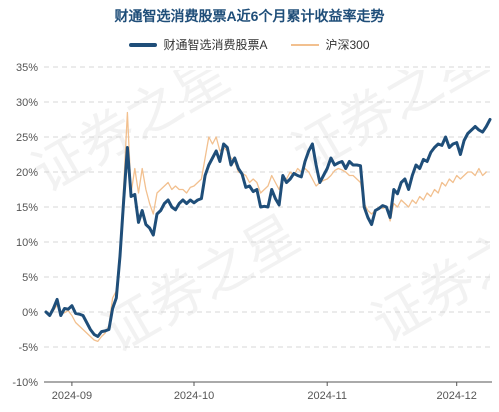 This screenshot has width=499, height=412. I want to click on x-tick-label: 2024-10, so click(194, 396).